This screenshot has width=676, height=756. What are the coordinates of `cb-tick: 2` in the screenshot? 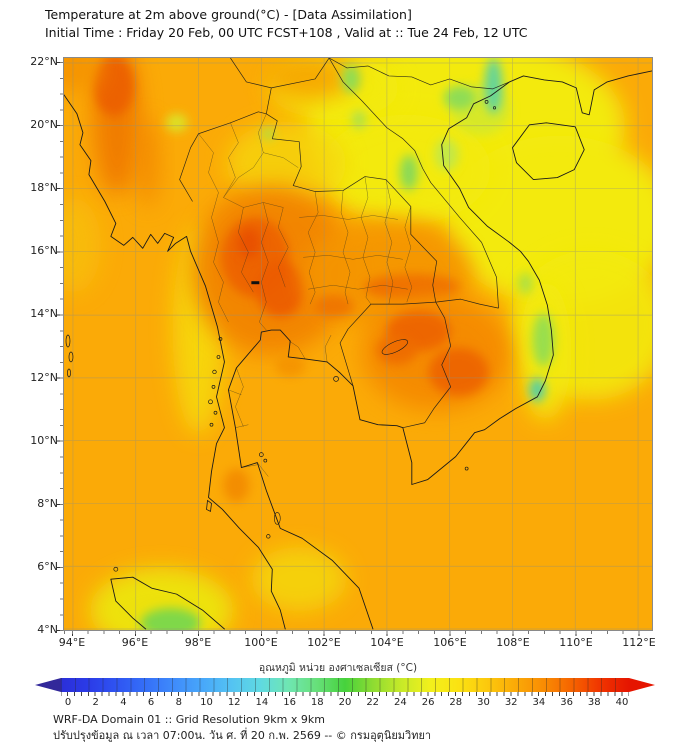 It's located at (95, 702).